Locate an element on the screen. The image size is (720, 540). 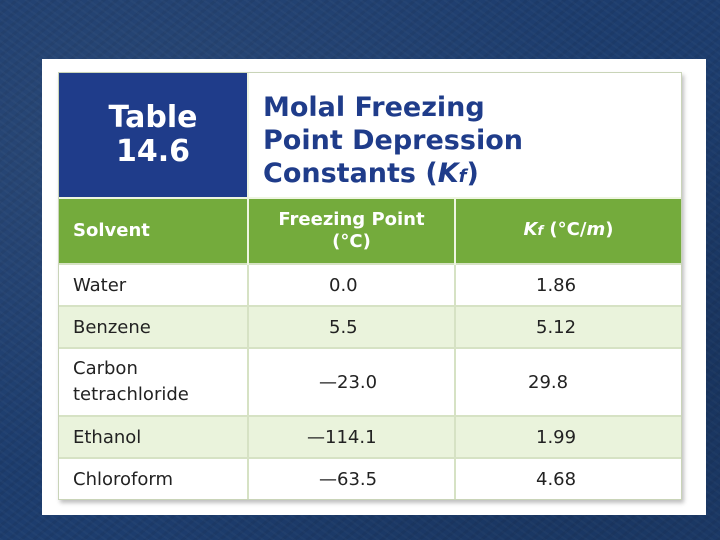
table-row: Ethanol —114.1 1.99 is located at coordinates (370, 436).